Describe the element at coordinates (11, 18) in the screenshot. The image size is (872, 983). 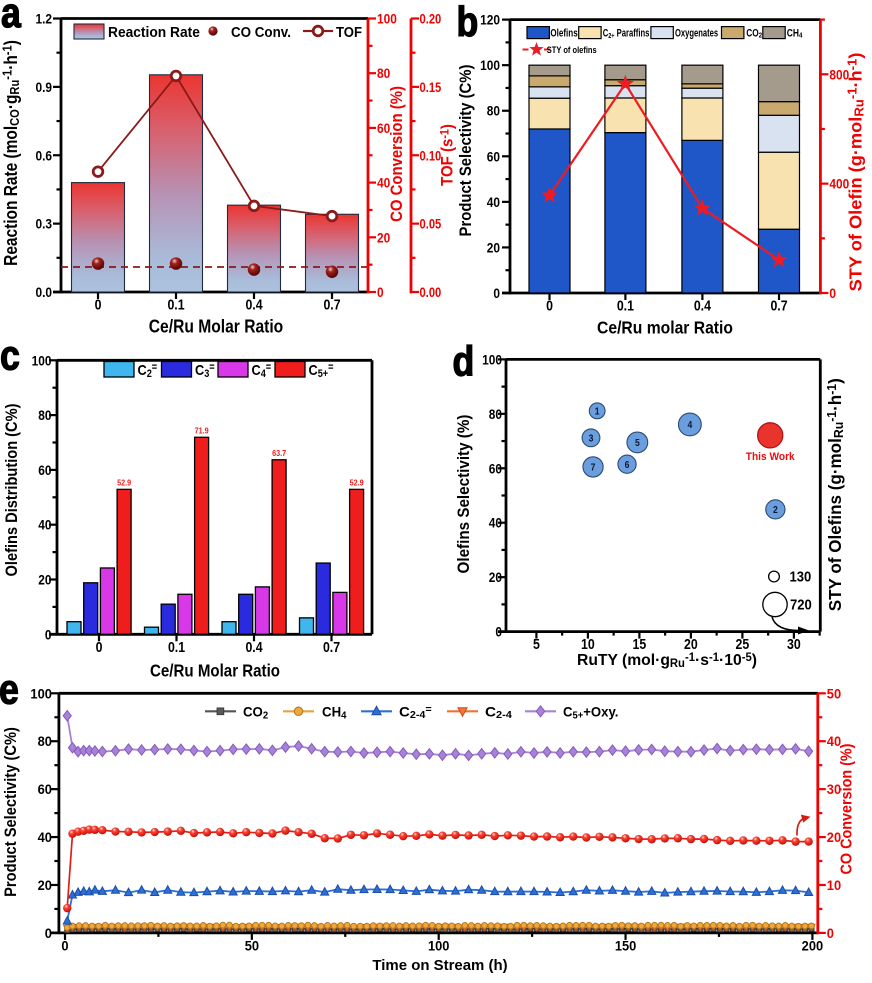
I see `svg-text: a` at that location.